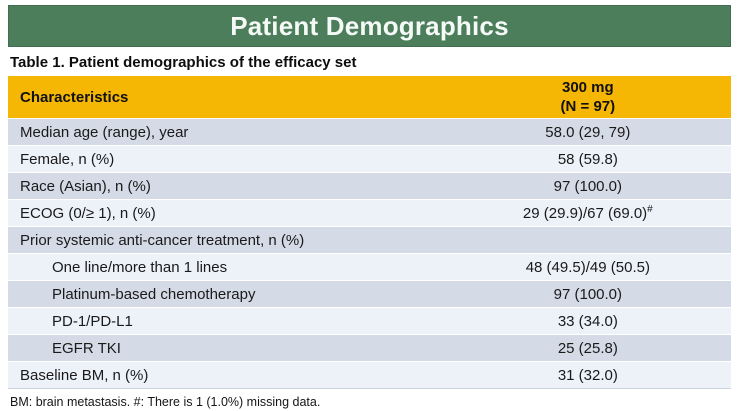 The width and height of the screenshot is (739, 411). Describe the element at coordinates (587, 348) in the screenshot. I see `row-value: 25 (25.8)` at that location.